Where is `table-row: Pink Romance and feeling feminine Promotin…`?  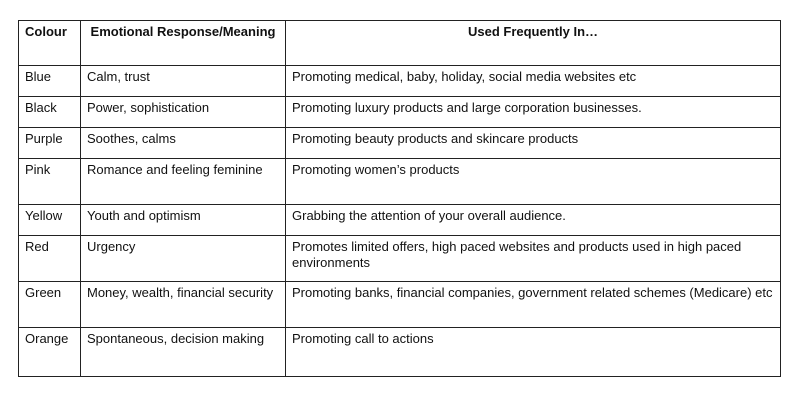
table-row: Pink Romance and feeling feminine Promotin… is located at coordinates (399, 181).